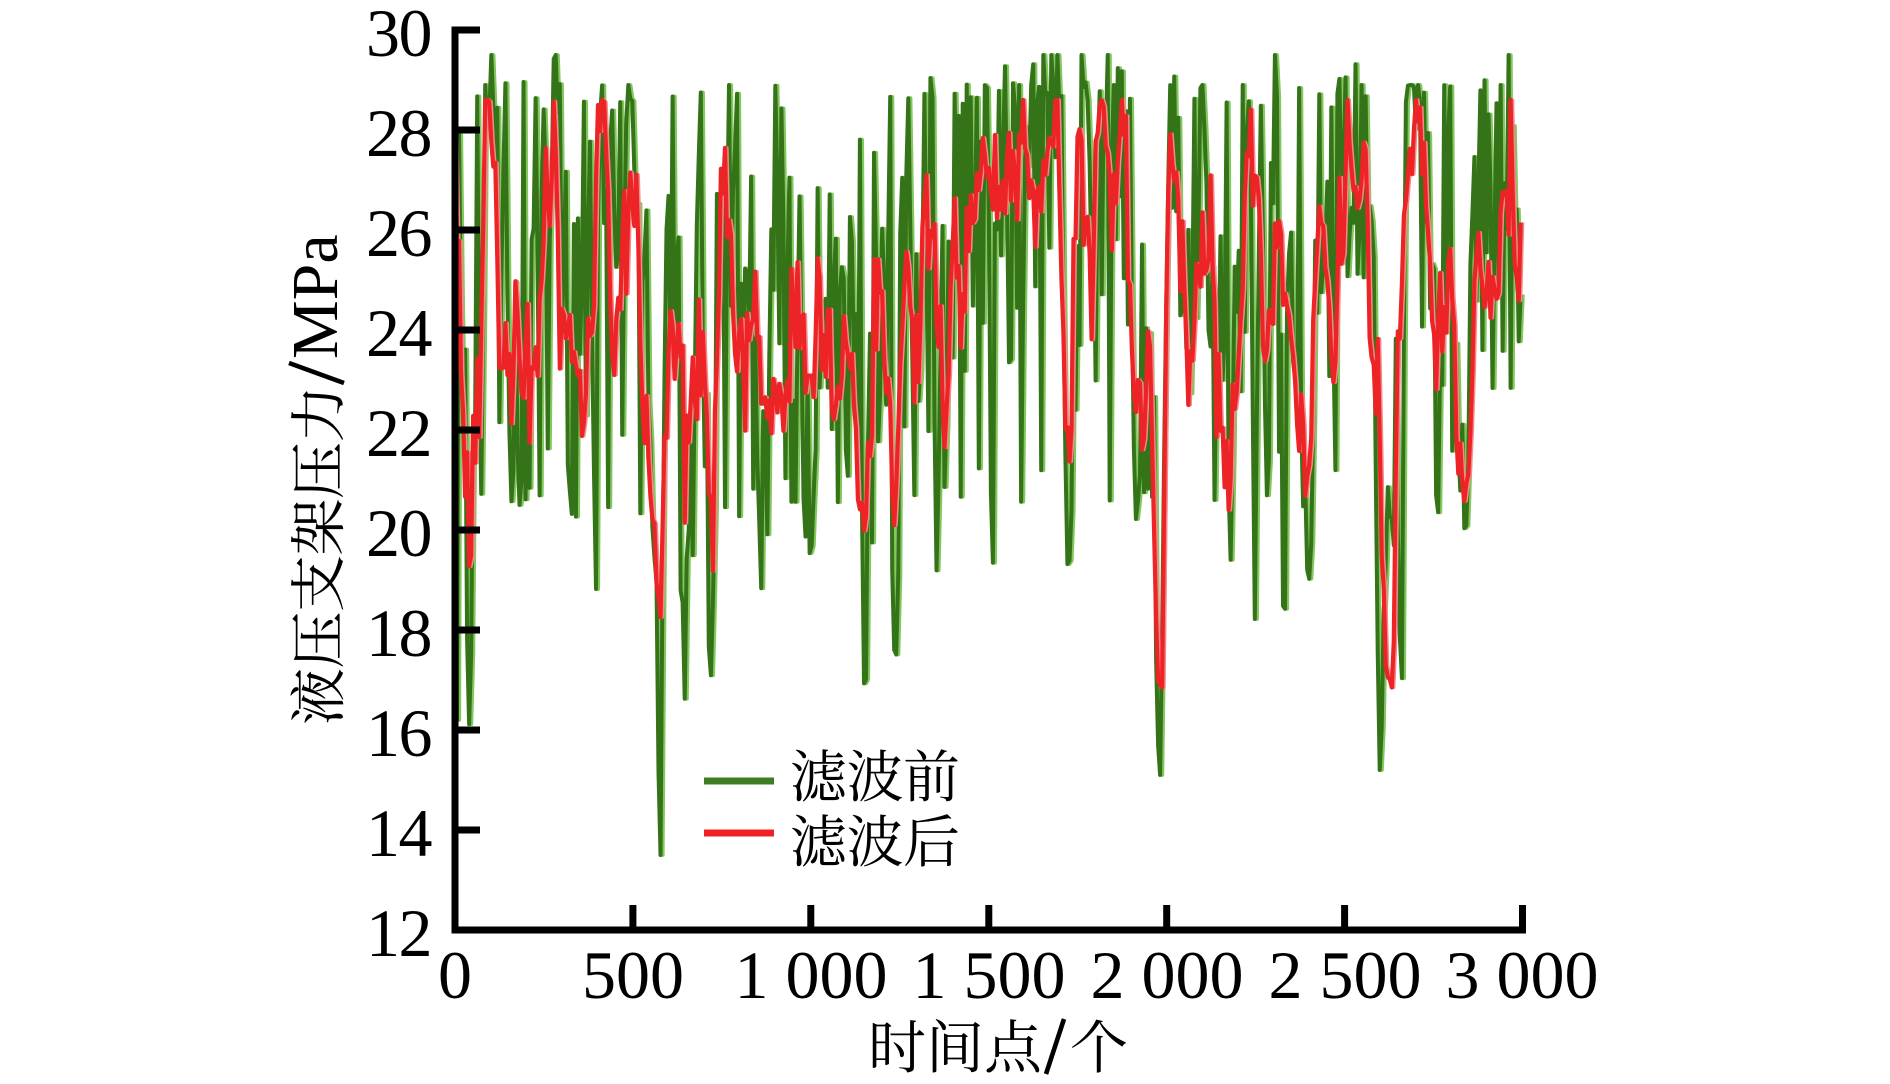 The image size is (1890, 1084). I want to click on svg-text: 30, so click(398, 35).